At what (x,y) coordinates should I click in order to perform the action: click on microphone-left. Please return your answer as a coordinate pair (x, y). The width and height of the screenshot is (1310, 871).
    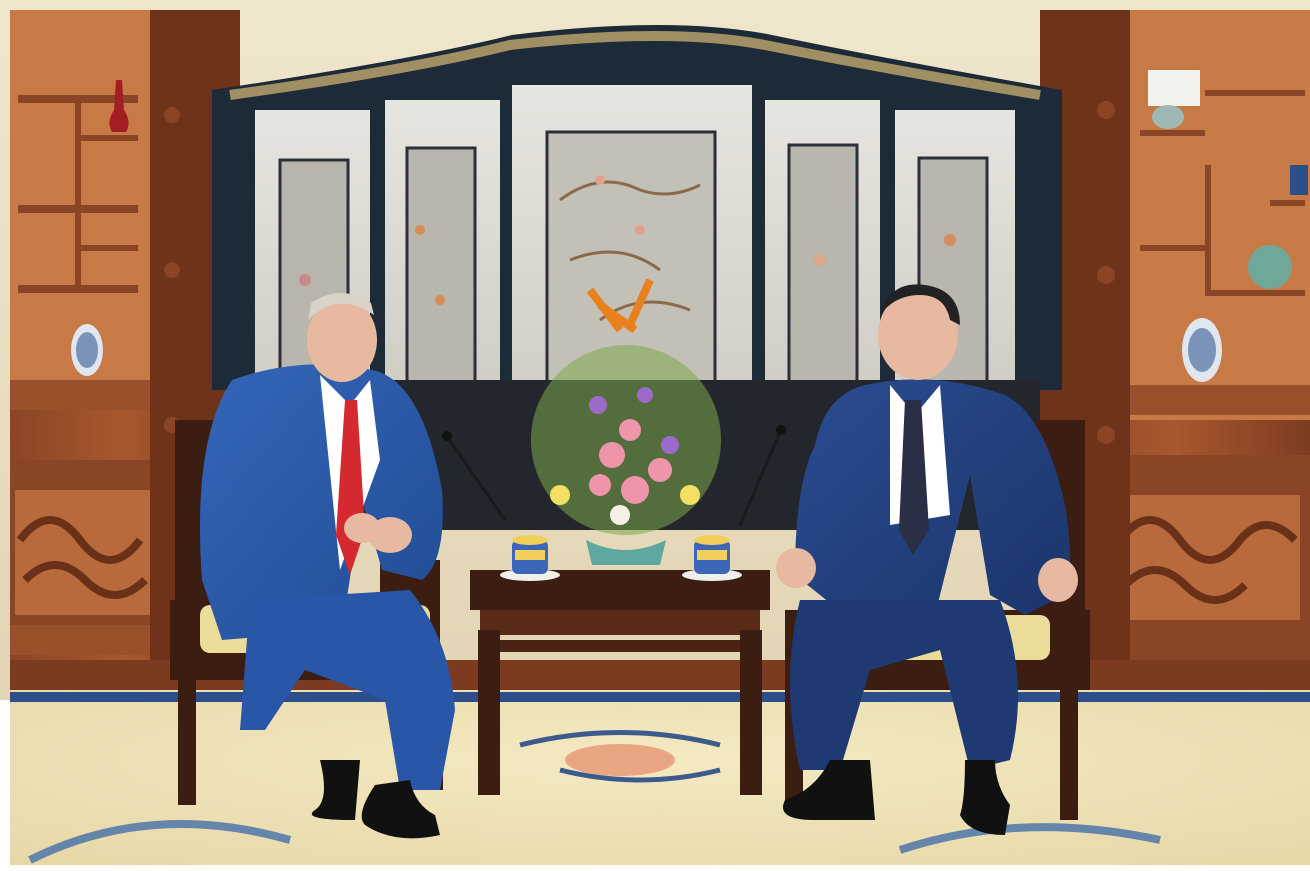
    Looking at the image, I should click on (474, 476).